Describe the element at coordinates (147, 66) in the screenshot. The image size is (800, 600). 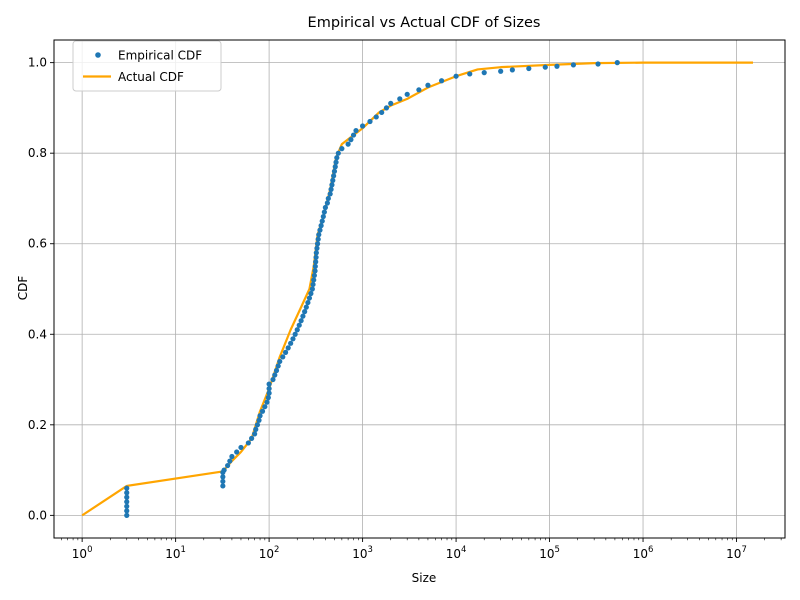
I see `legend: Empirical CDF Actual CDF` at that location.